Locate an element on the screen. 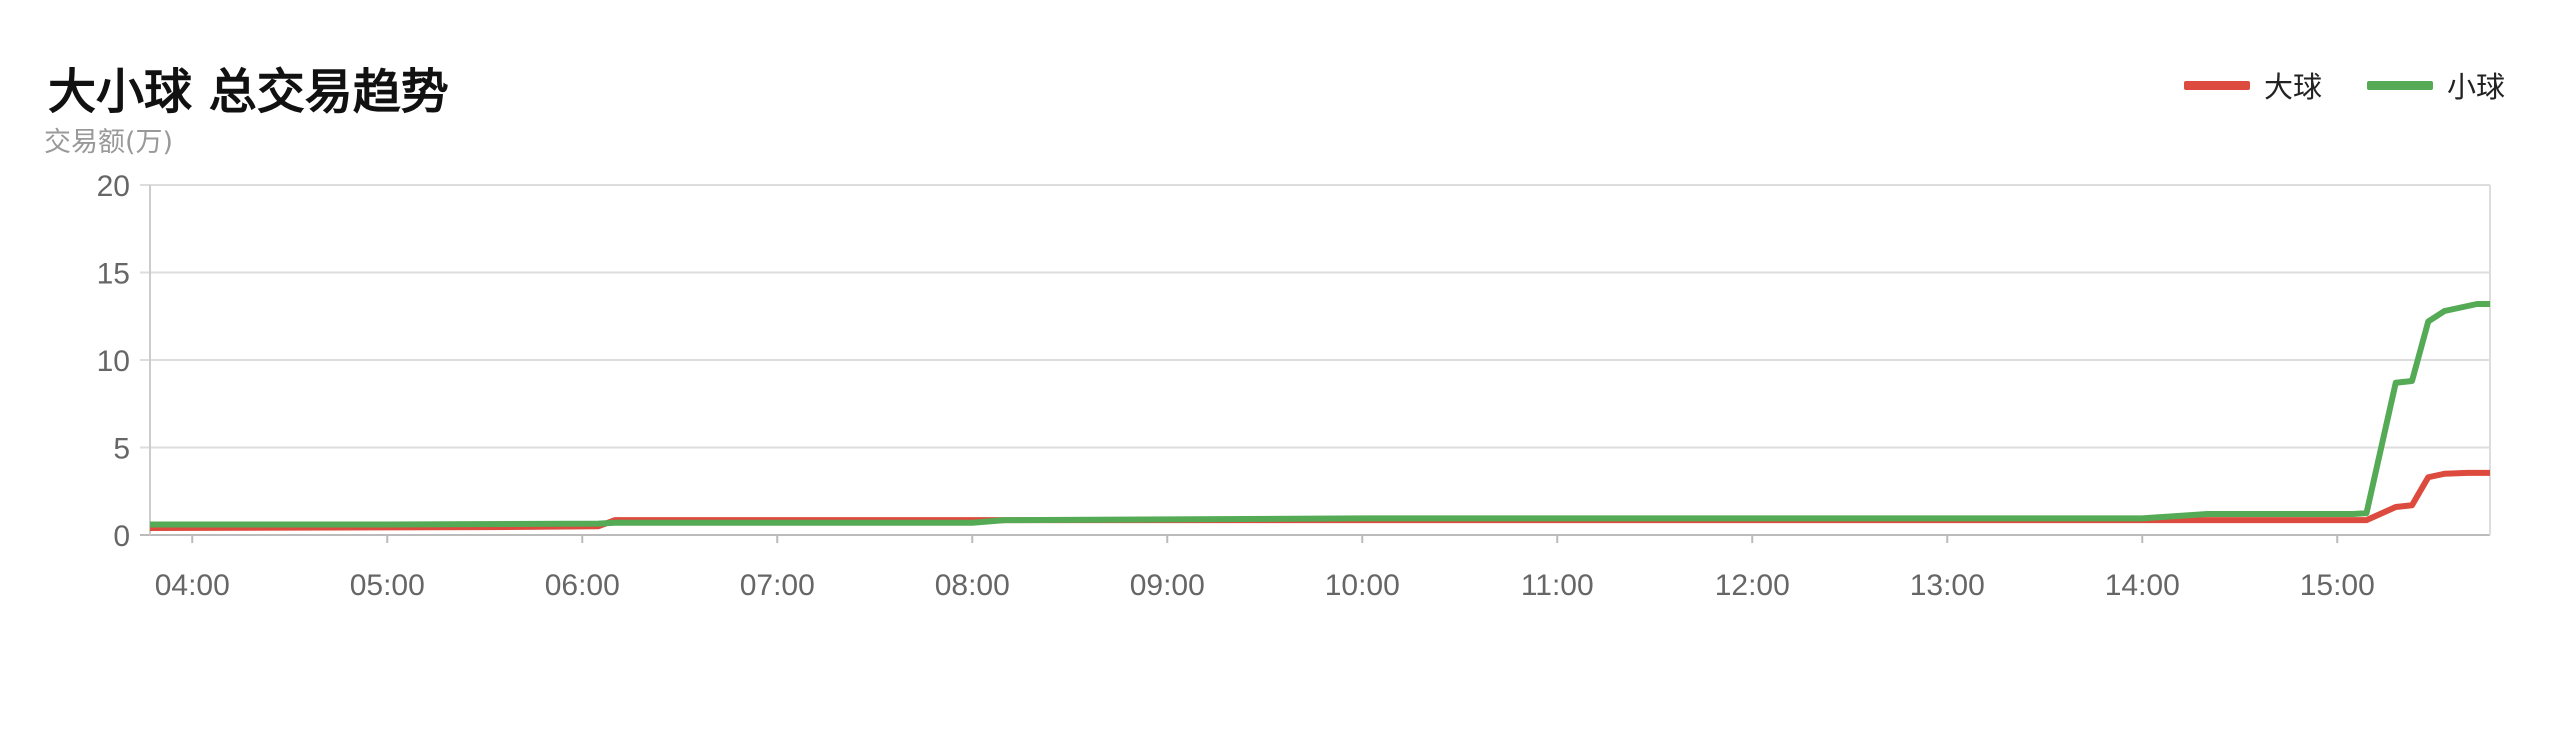 The width and height of the screenshot is (2552, 746). chart-title: 大小球 总交易趋势 is located at coordinates (248, 92).